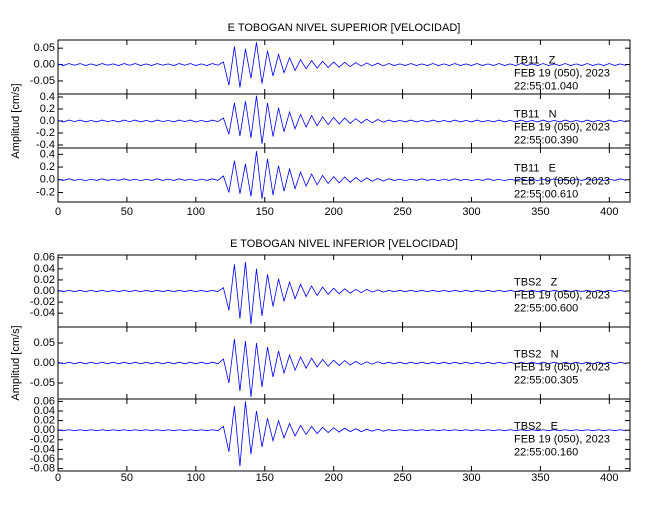  What do you see at coordinates (42, 469) in the screenshot?
I see `y-tick-label: -0.08` at bounding box center [42, 469].